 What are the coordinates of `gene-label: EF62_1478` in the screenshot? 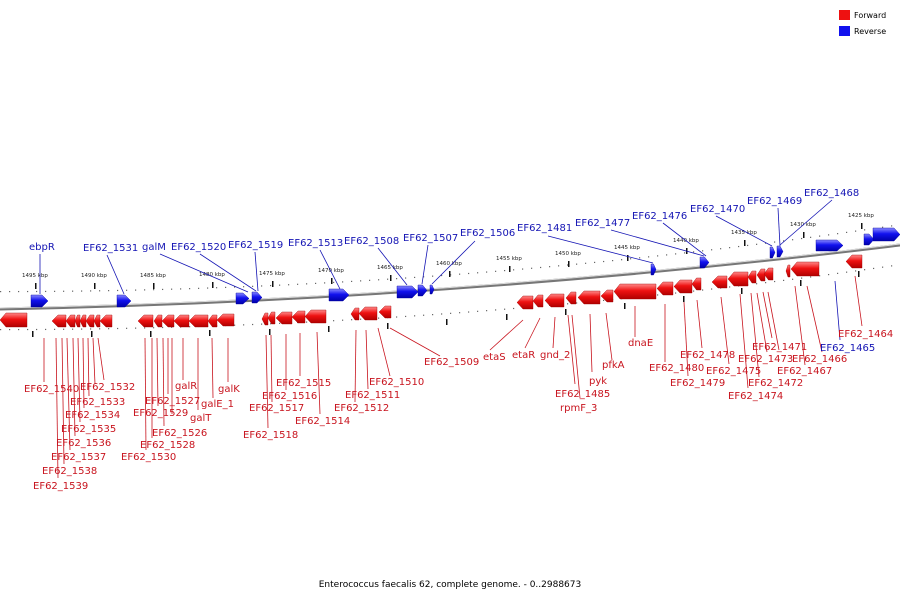 It's located at (707, 355).